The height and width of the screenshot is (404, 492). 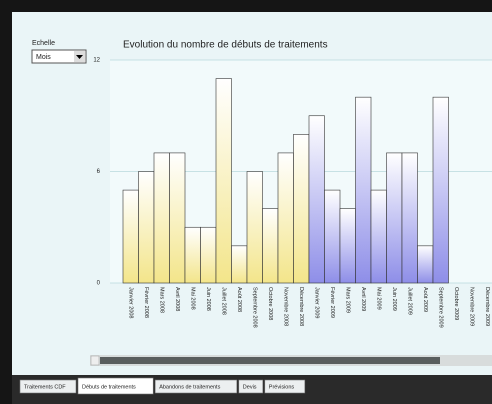 I want to click on x-tick-label: Octobre 2009, so click(x=456, y=303).